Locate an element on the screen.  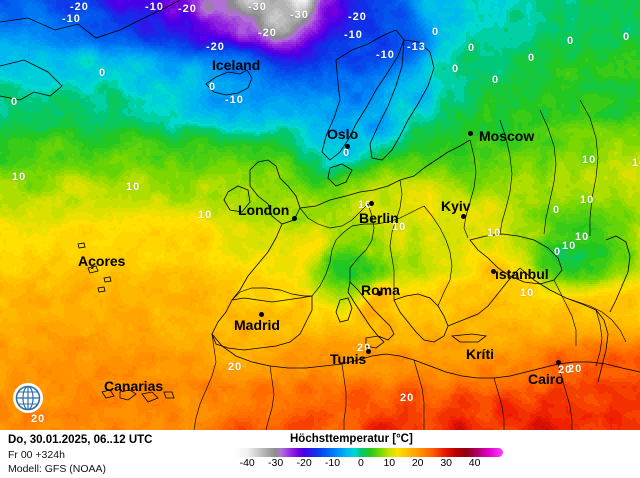
colorbar-tick-8: 40 is located at coordinates (474, 463).